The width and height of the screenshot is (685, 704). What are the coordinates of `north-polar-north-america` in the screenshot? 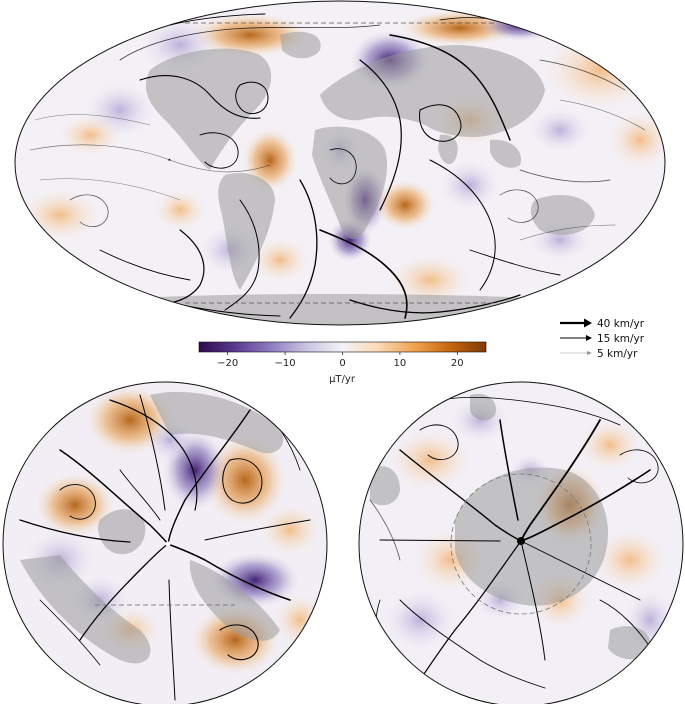 It's located at (85, 609).